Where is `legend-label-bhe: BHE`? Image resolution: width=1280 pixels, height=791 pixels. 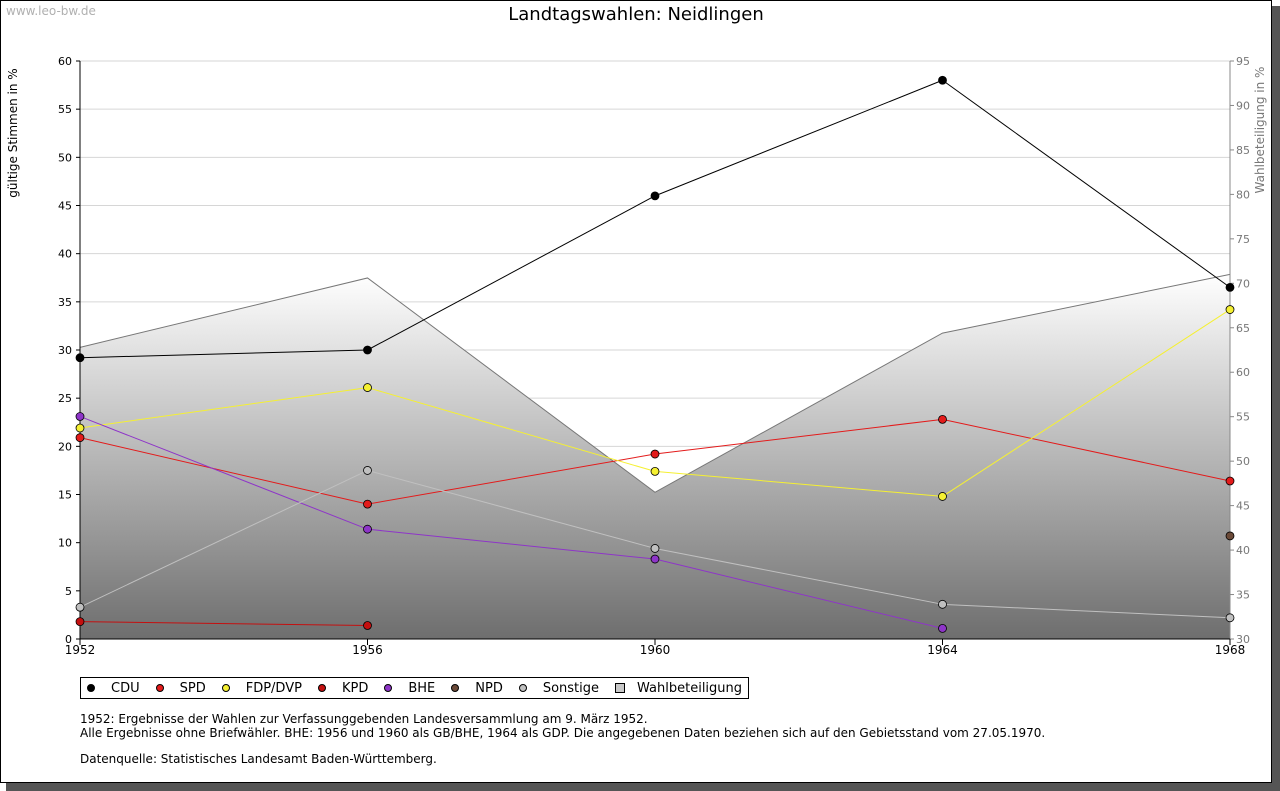
legend-label-bhe: BHE is located at coordinates (422, 688).